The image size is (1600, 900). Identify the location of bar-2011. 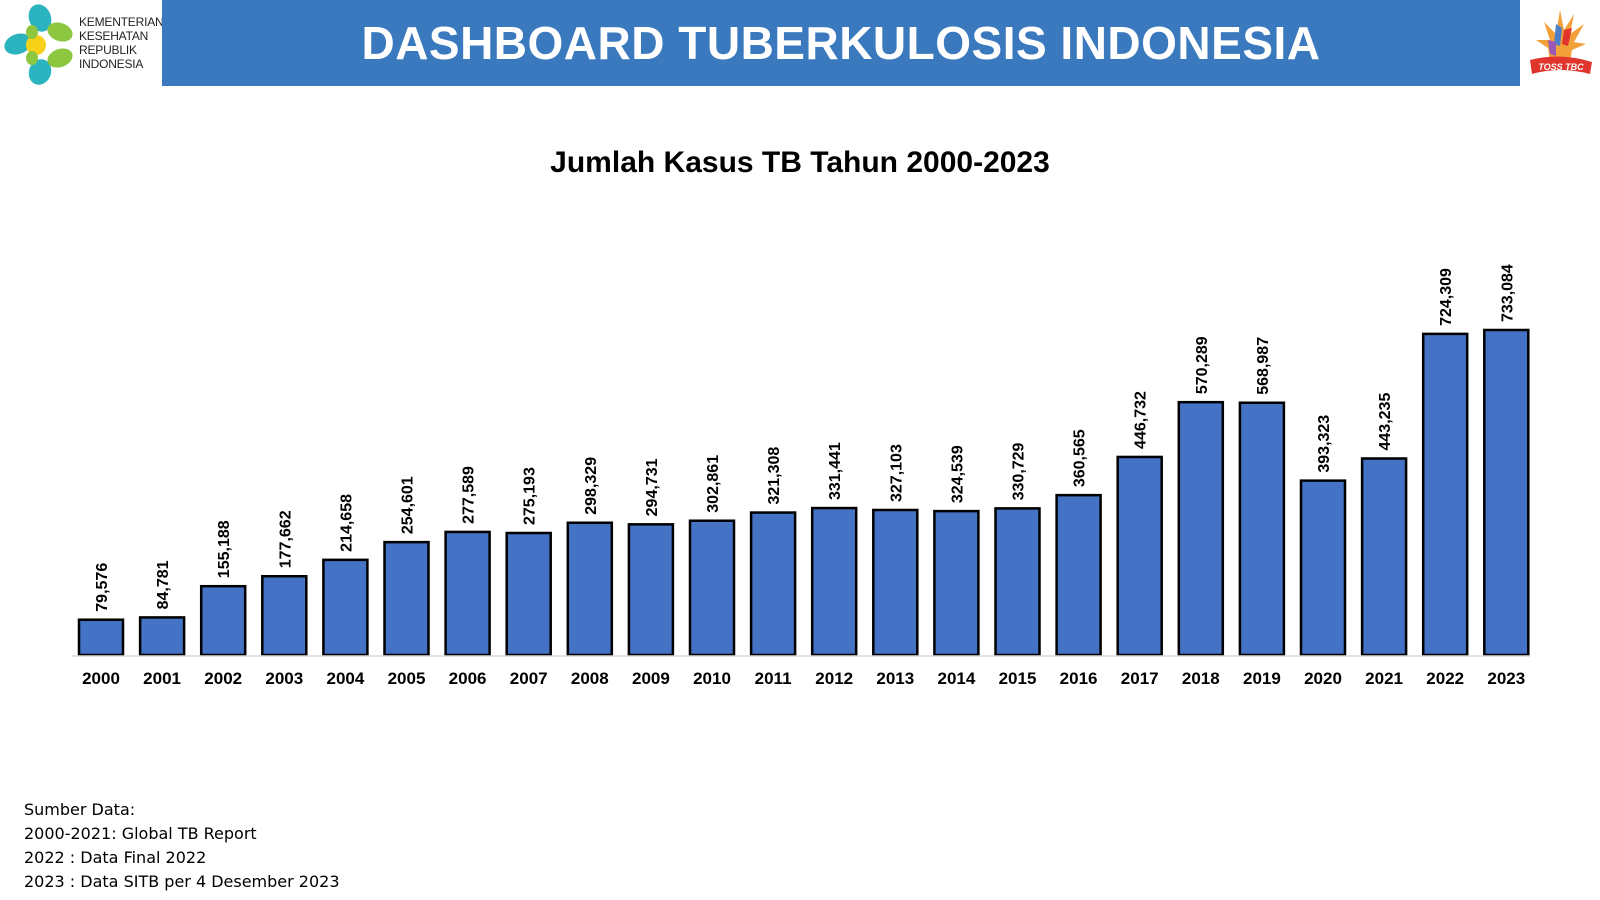
(773, 584).